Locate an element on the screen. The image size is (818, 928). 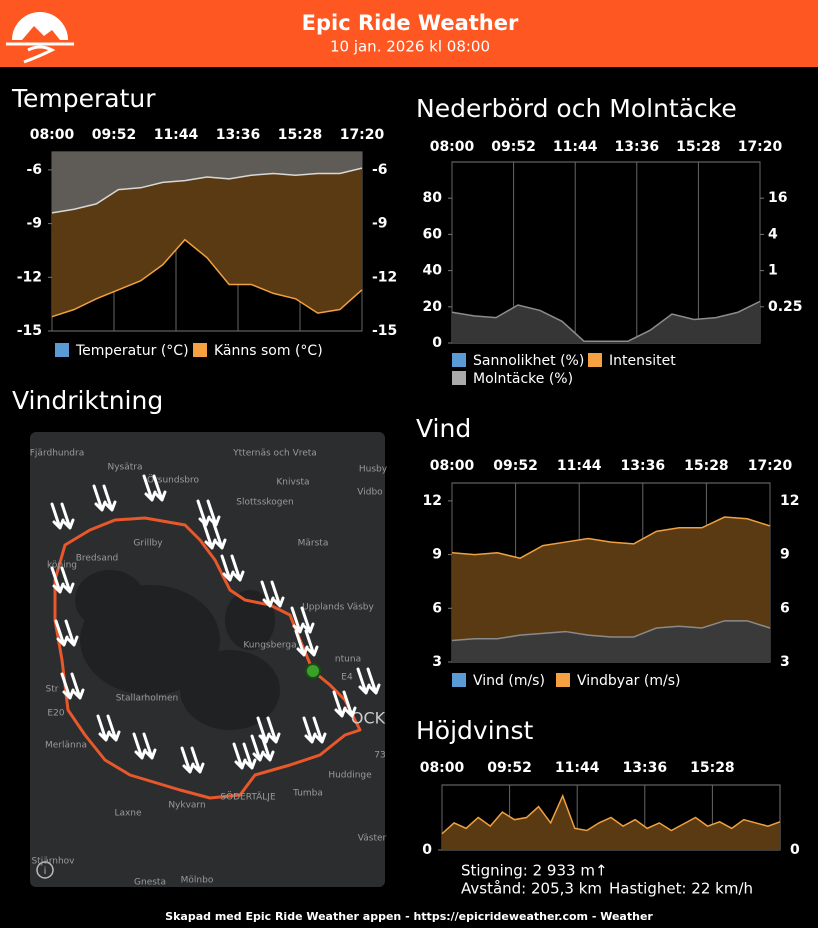
app-title: Epic Ride Weather is located at coordinates (410, 23).